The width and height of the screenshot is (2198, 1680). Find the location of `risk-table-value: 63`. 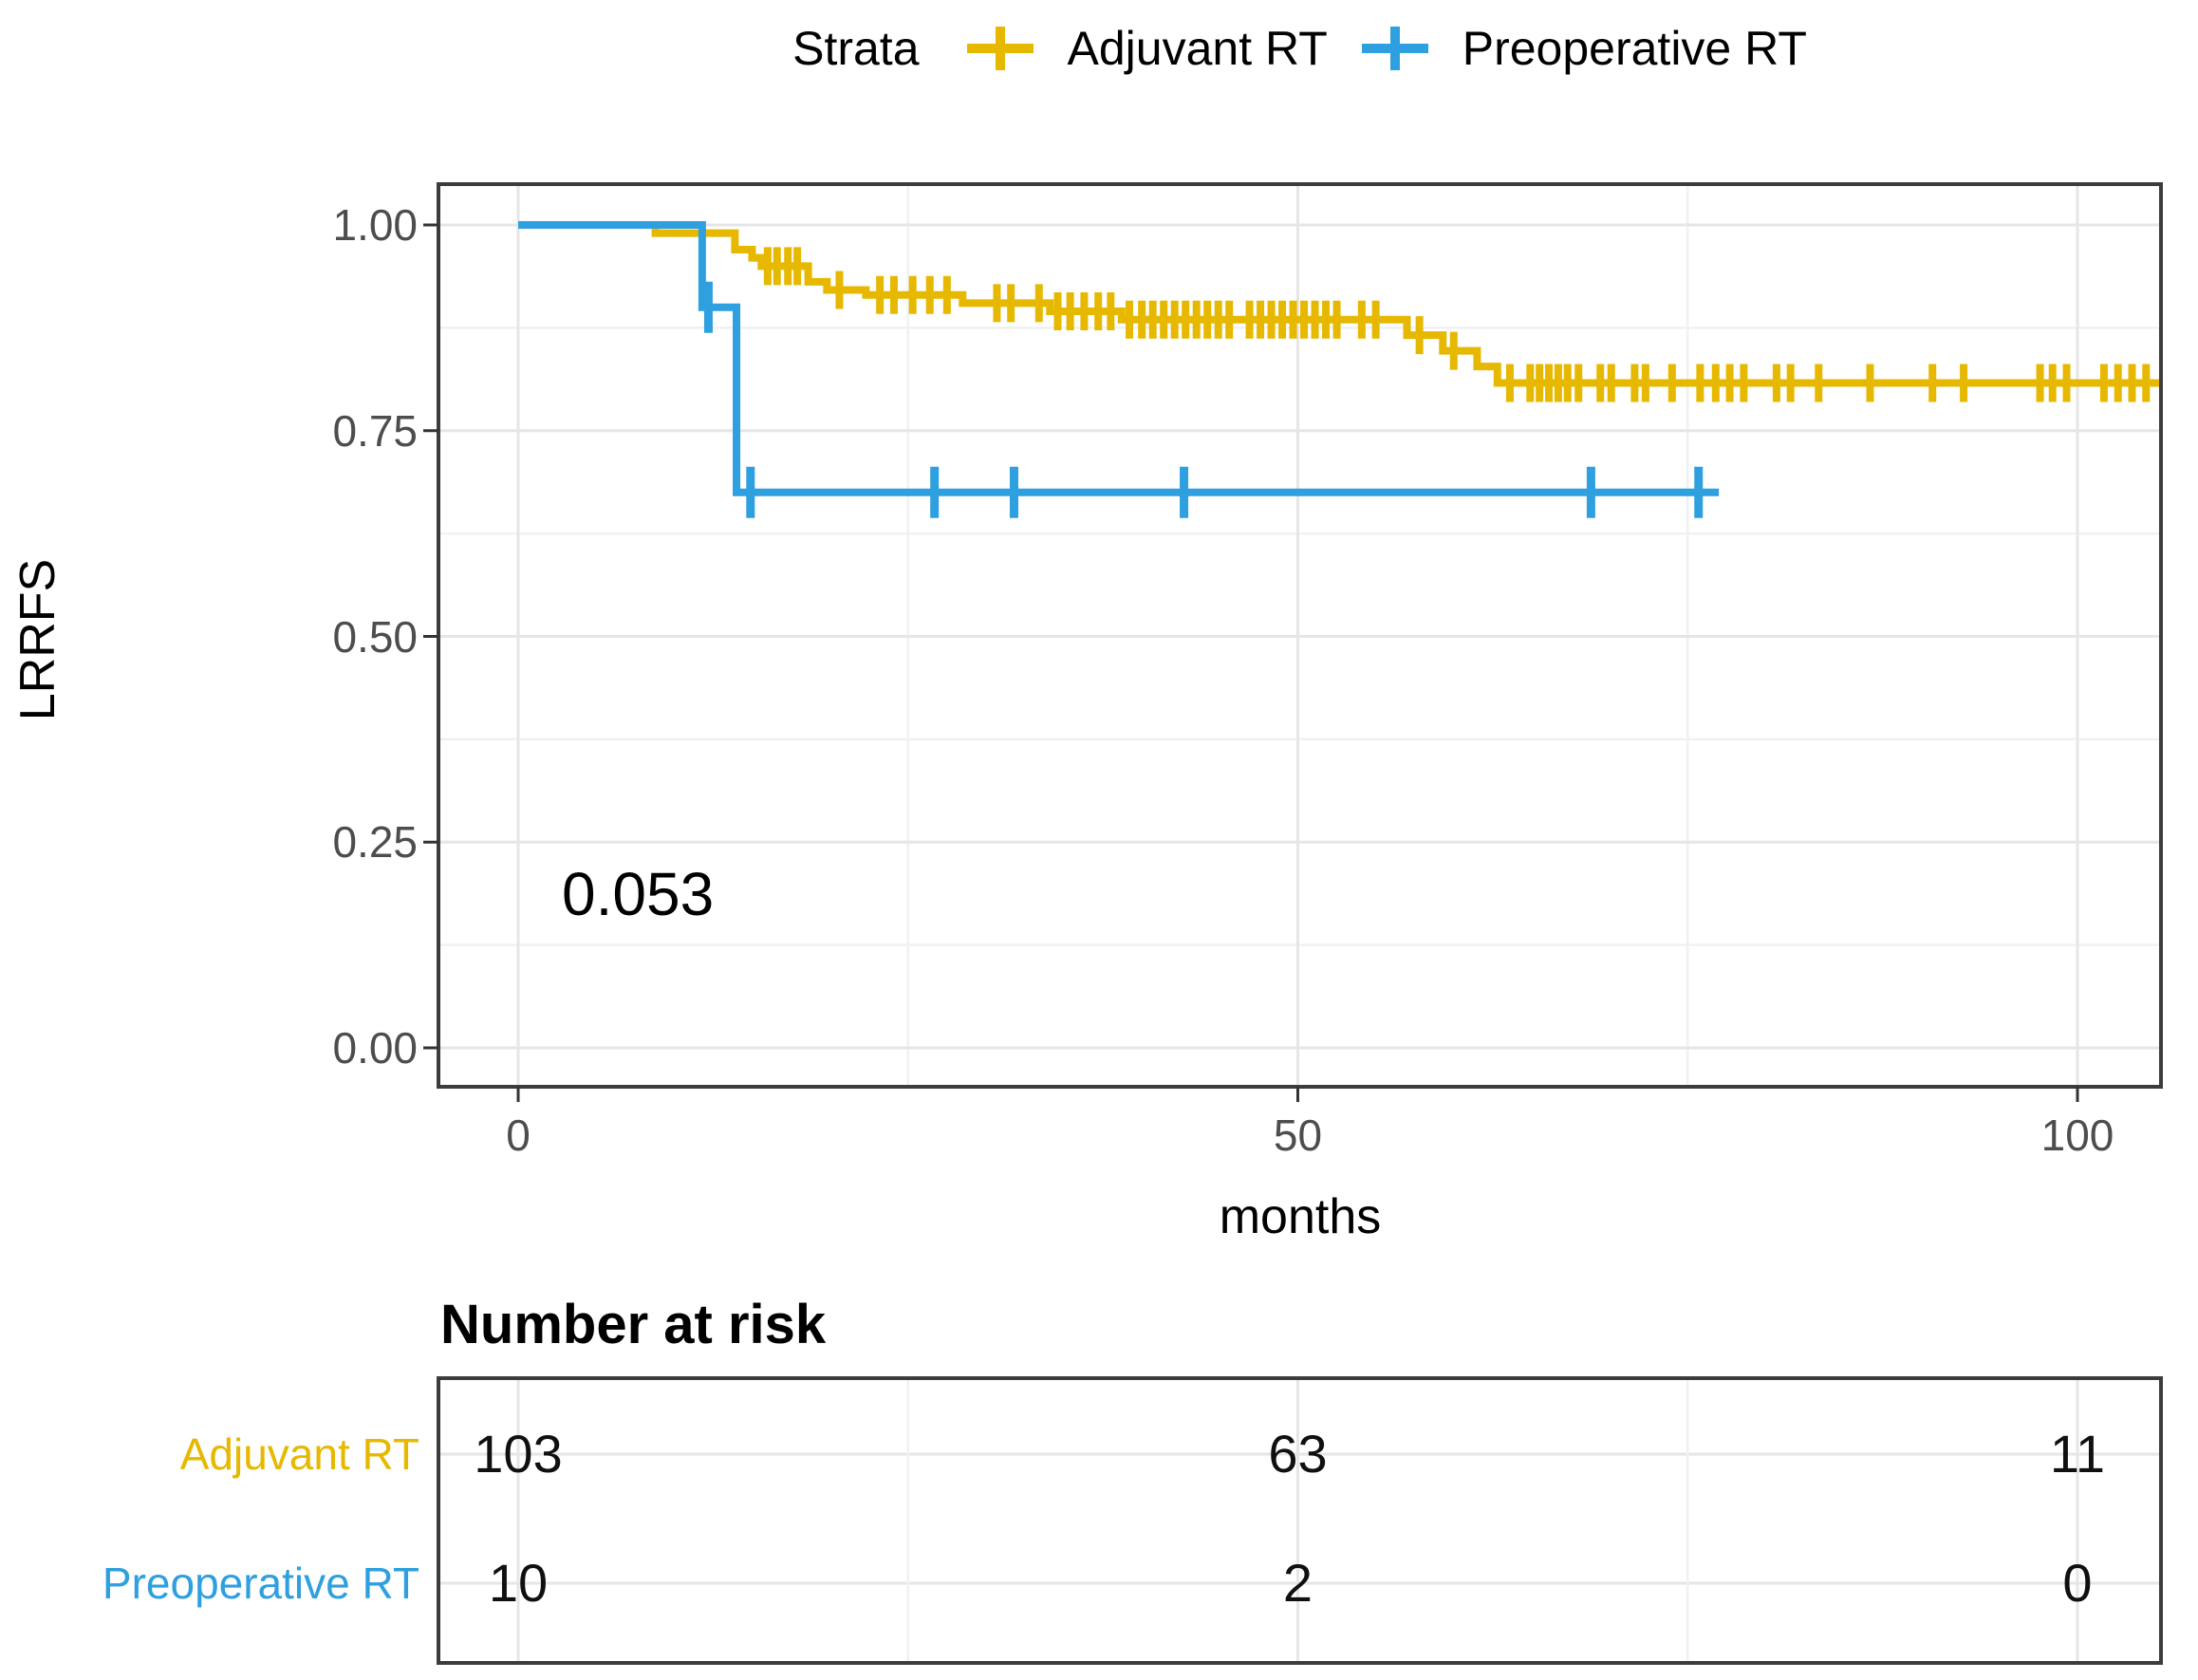

risk-table-value: 63 is located at coordinates (1298, 1454).